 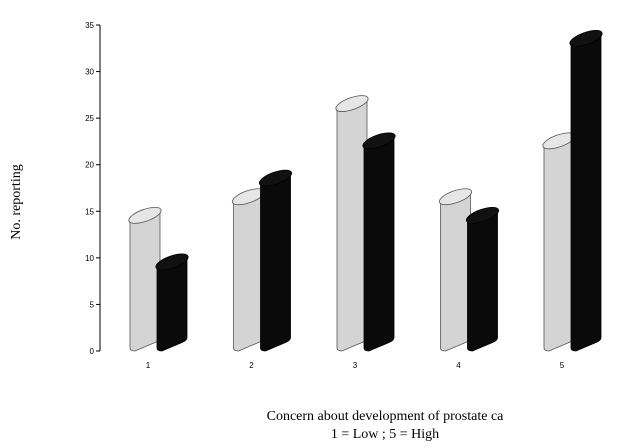 I want to click on x-tick-label-4: 4, so click(x=458, y=365).